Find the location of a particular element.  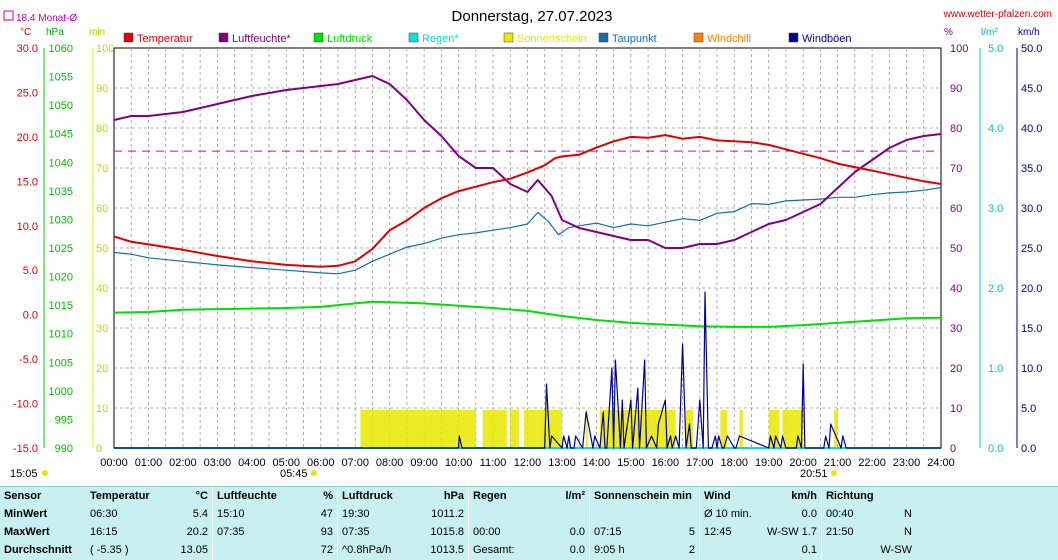

x-tick-label: 18:00 is located at coordinates (734, 463).